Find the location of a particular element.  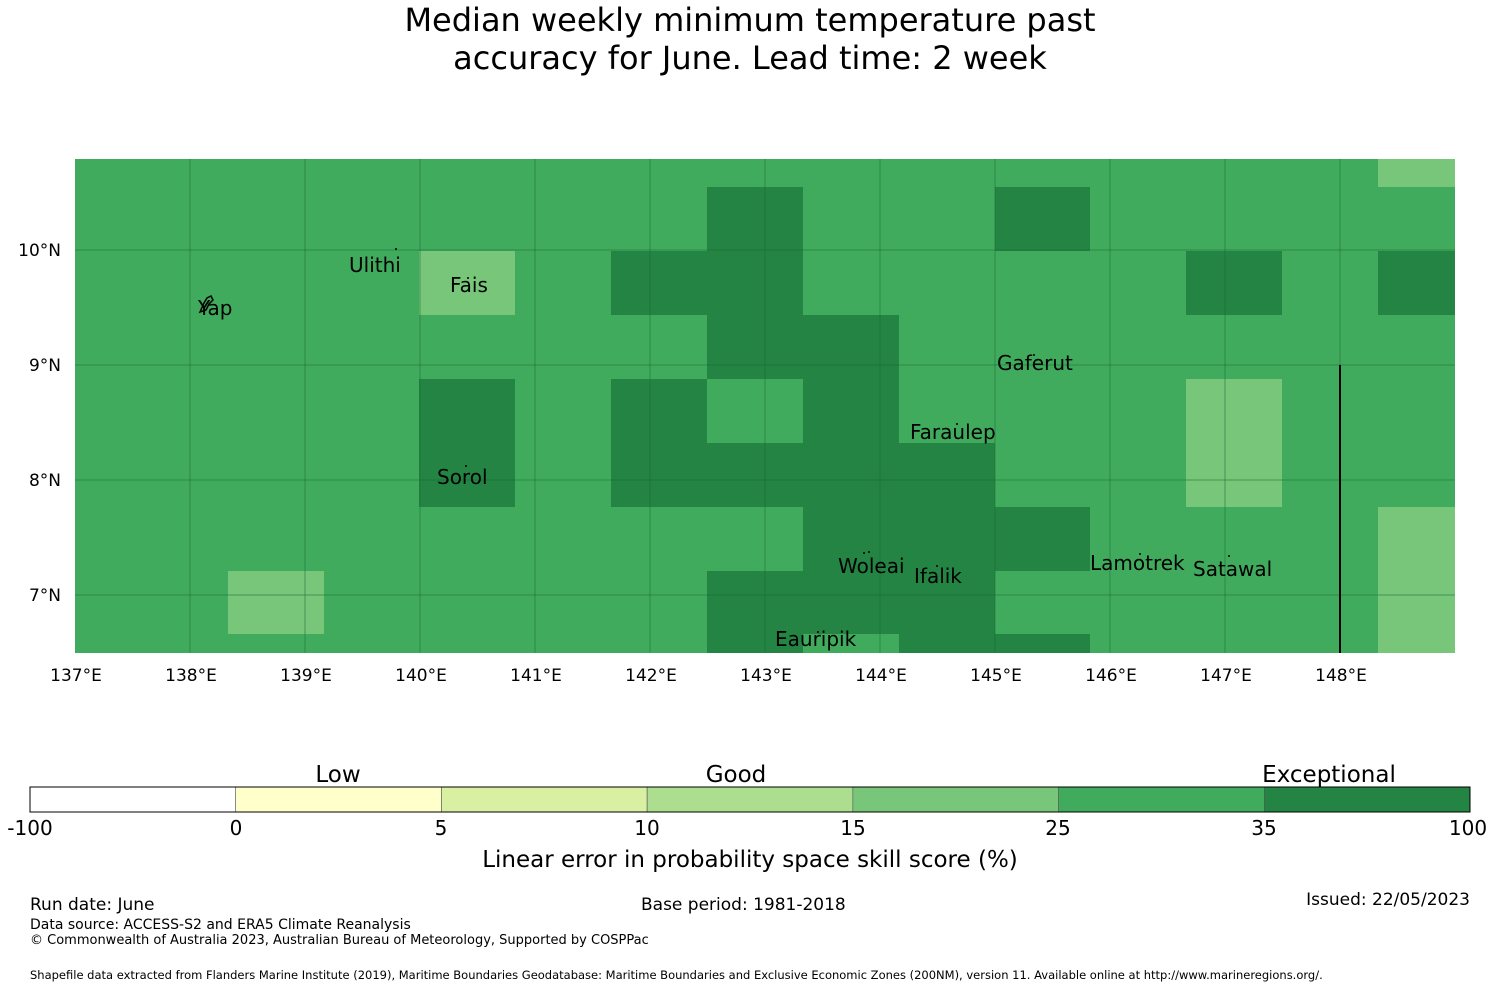

place-label-yap: Yap is located at coordinates (214, 308).